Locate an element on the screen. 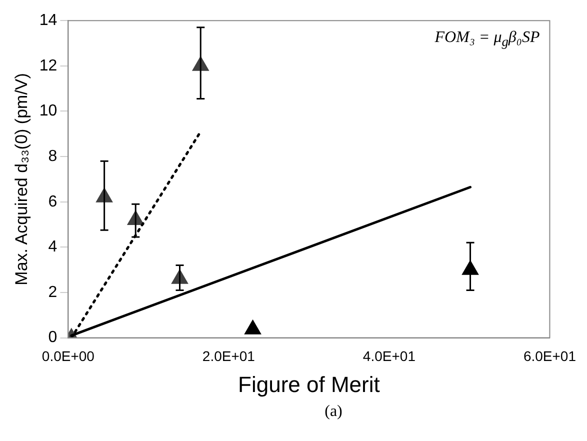  y-tick-label: 2 is located at coordinates (53, 292).